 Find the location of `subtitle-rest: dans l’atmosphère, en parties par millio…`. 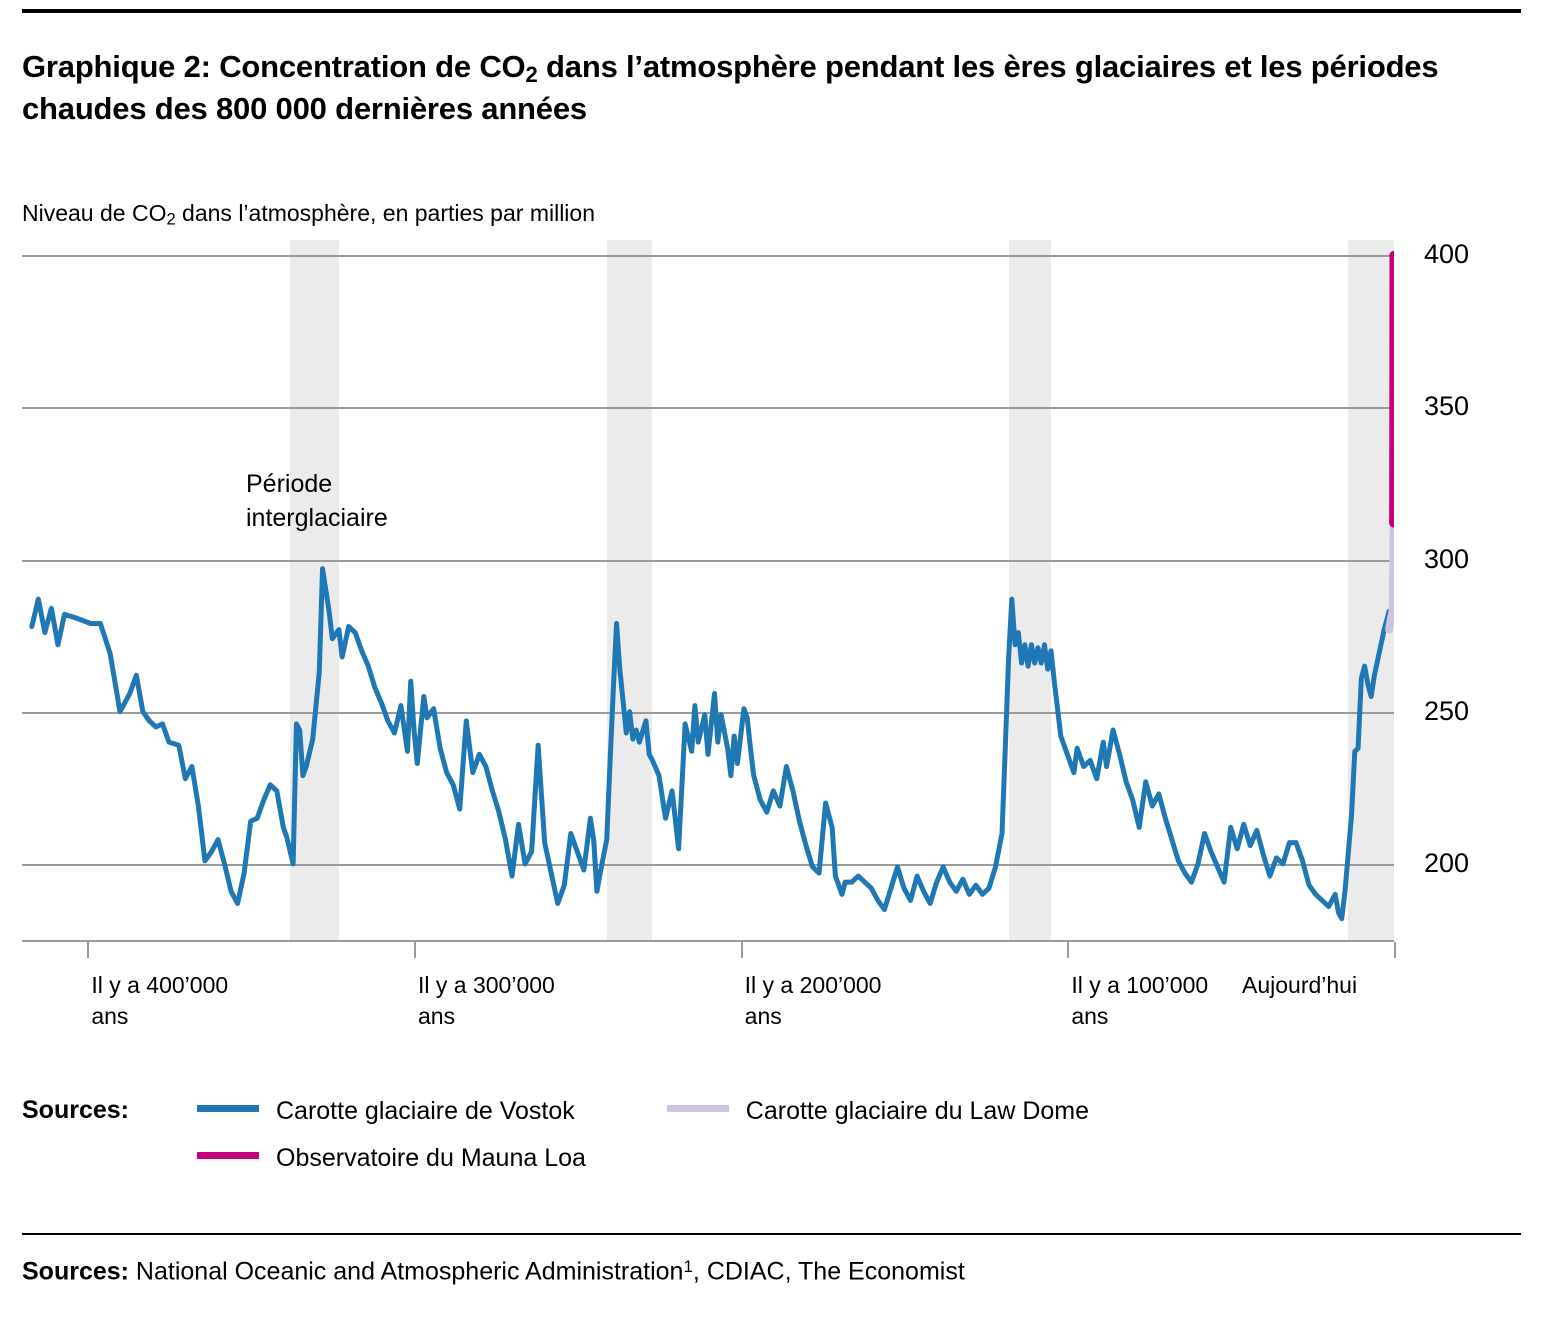

subtitle-rest: dans l’atmosphère, en parties par millio… is located at coordinates (385, 213).